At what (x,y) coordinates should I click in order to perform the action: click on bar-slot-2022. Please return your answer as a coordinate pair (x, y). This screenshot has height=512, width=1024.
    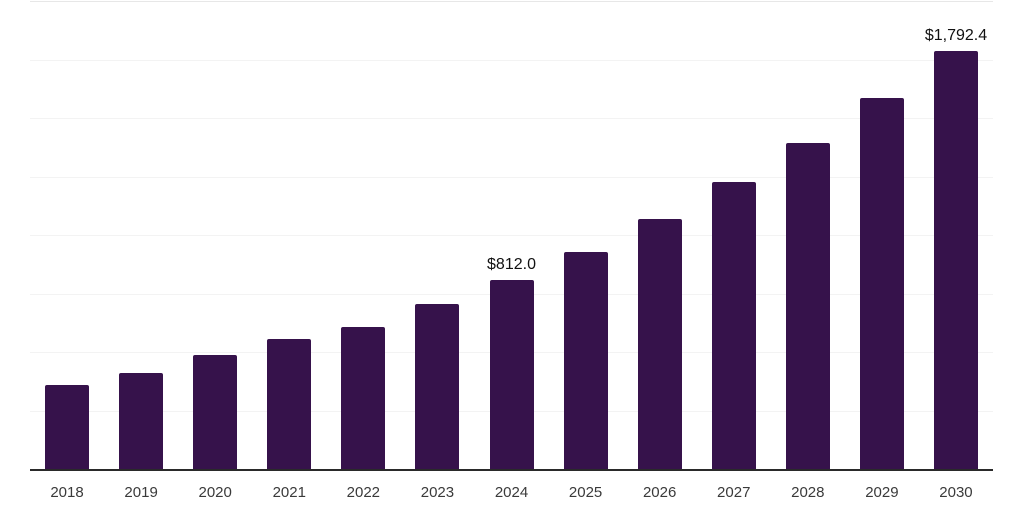
    Looking at the image, I should click on (363, 236).